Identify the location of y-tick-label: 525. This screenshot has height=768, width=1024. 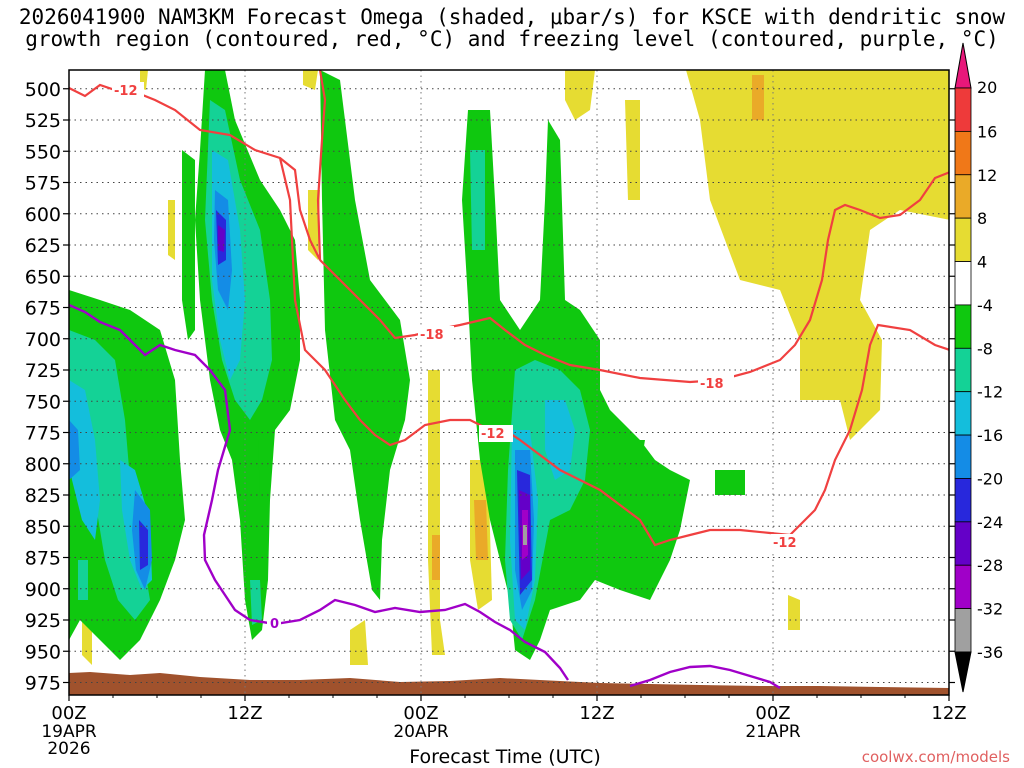
(43, 121).